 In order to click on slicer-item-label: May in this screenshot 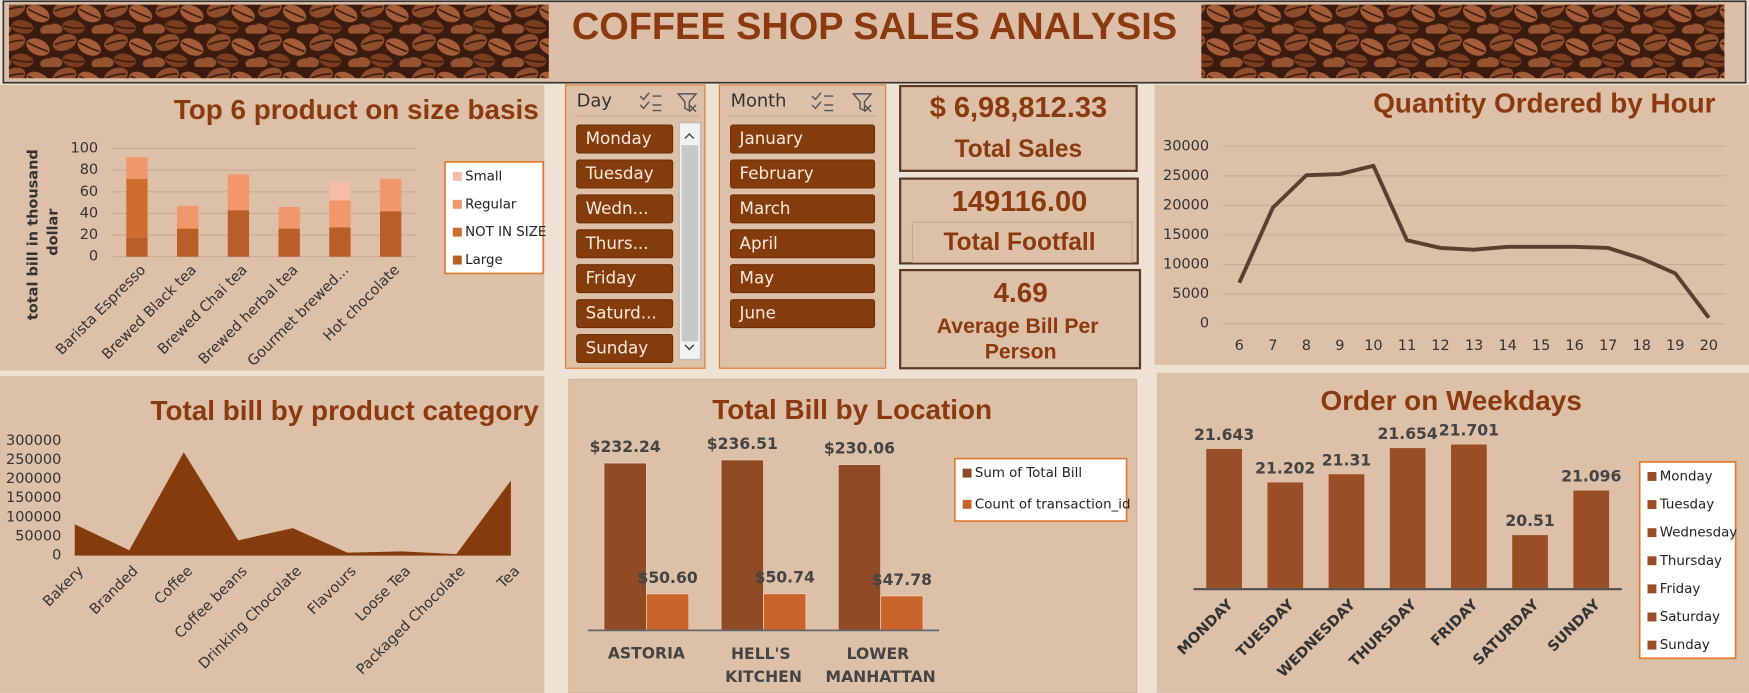, I will do `click(757, 278)`.